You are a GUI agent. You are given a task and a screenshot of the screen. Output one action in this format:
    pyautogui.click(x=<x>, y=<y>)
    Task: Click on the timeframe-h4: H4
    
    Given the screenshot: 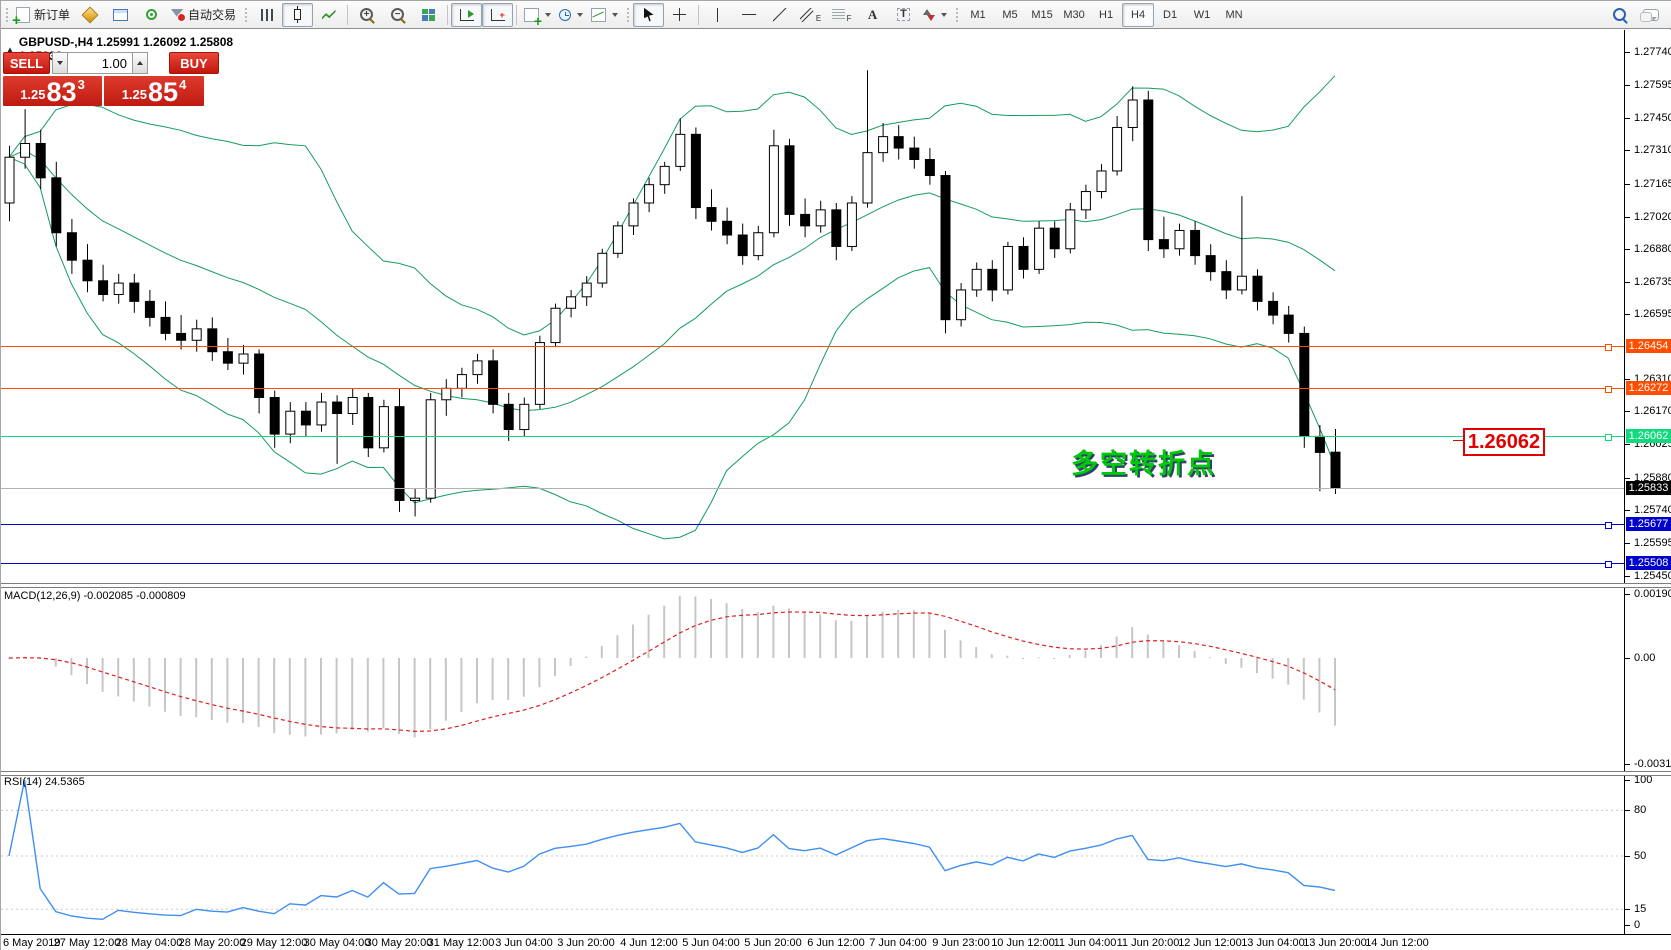 What is the action you would take?
    pyautogui.click(x=1138, y=14)
    